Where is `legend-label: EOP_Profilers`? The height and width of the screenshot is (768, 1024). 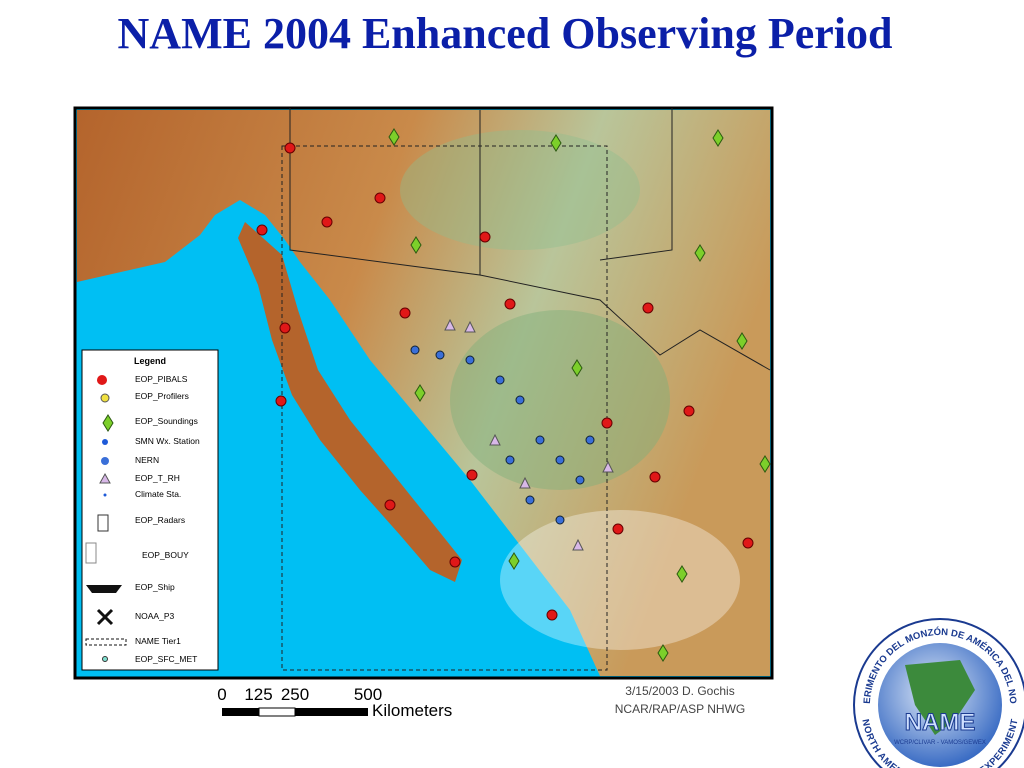 legend-label: EOP_Profilers is located at coordinates (162, 396).